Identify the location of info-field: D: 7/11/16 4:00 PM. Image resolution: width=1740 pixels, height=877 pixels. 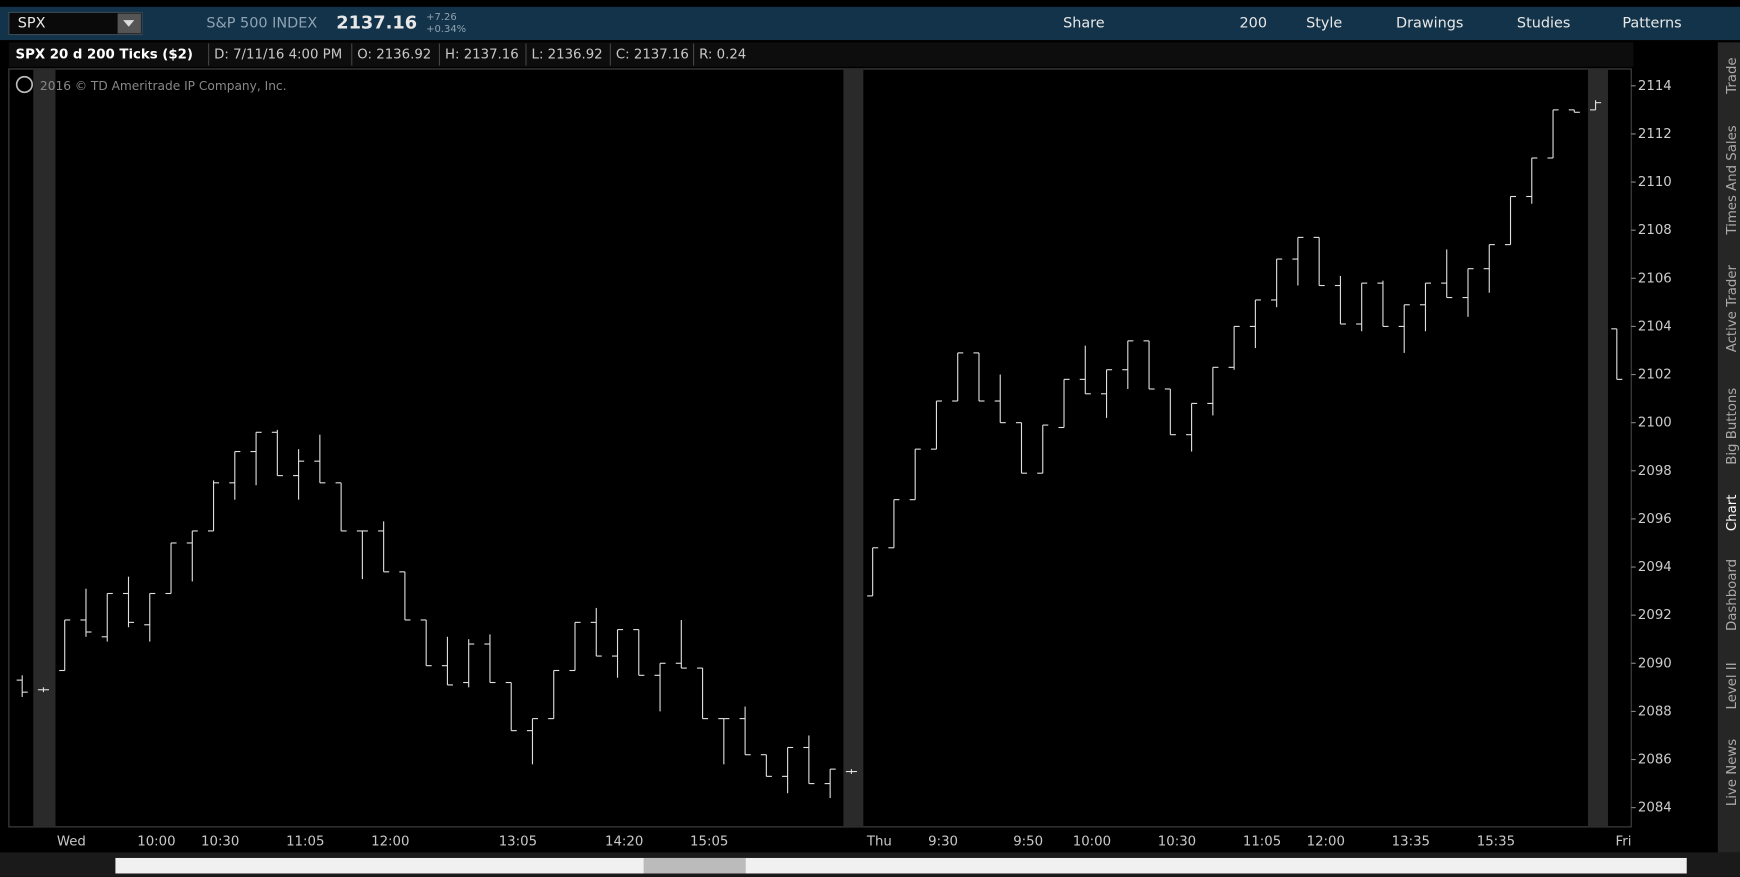
(278, 55).